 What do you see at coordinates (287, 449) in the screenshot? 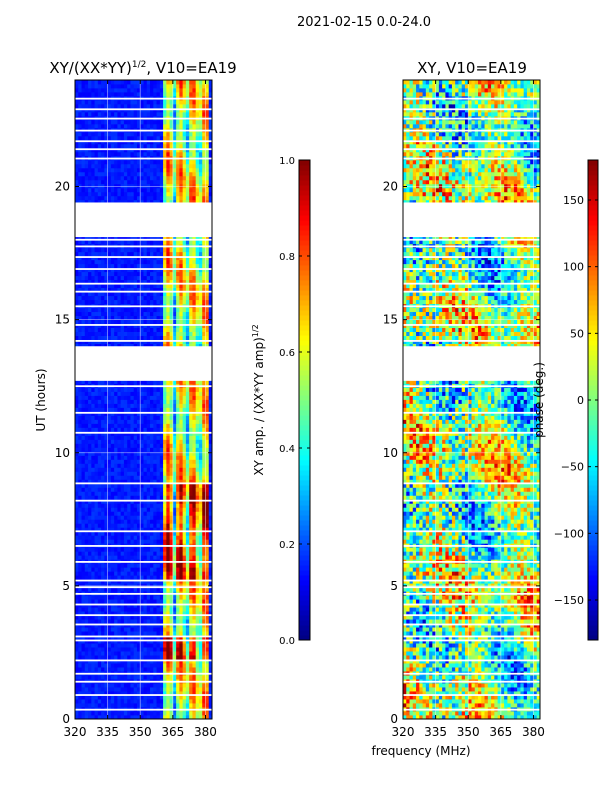
I see `colorbar-tick-label: 0.4` at bounding box center [287, 449].